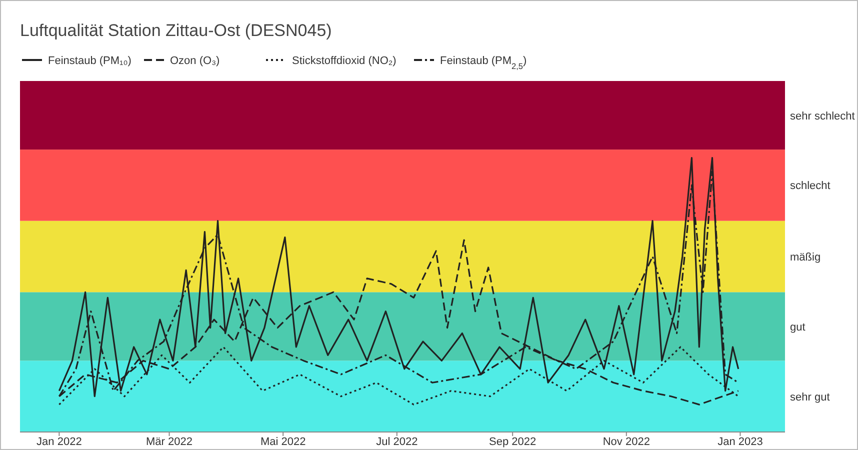  What do you see at coordinates (822, 116) in the screenshot?
I see `band-label: sehr schlecht` at bounding box center [822, 116].